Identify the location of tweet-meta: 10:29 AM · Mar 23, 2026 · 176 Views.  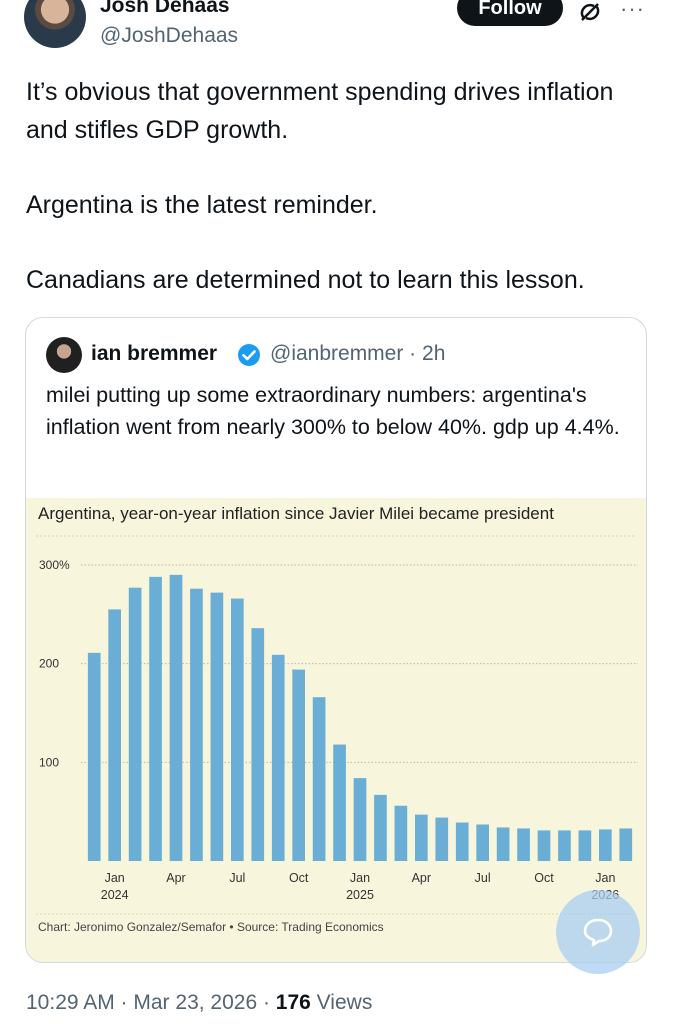
(199, 1003).